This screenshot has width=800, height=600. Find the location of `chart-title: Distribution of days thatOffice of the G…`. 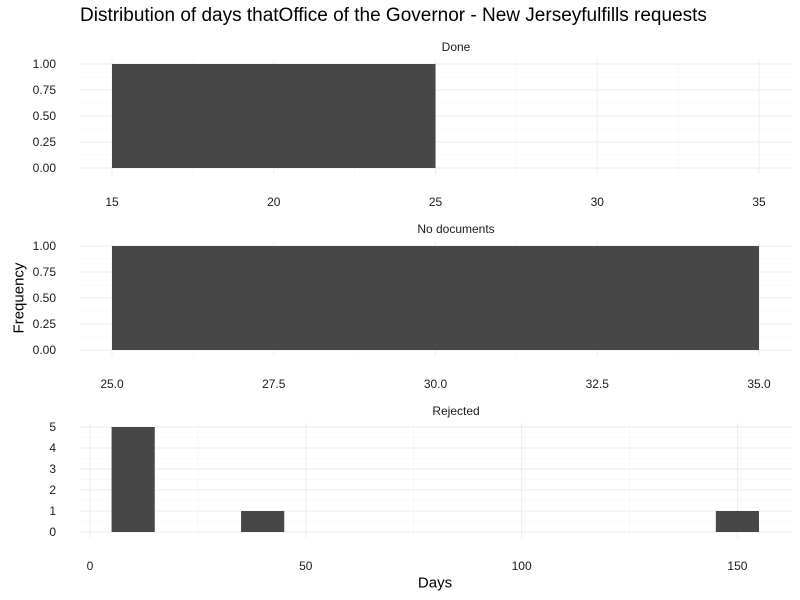

chart-title: Distribution of days thatOffice of the G… is located at coordinates (393, 15).